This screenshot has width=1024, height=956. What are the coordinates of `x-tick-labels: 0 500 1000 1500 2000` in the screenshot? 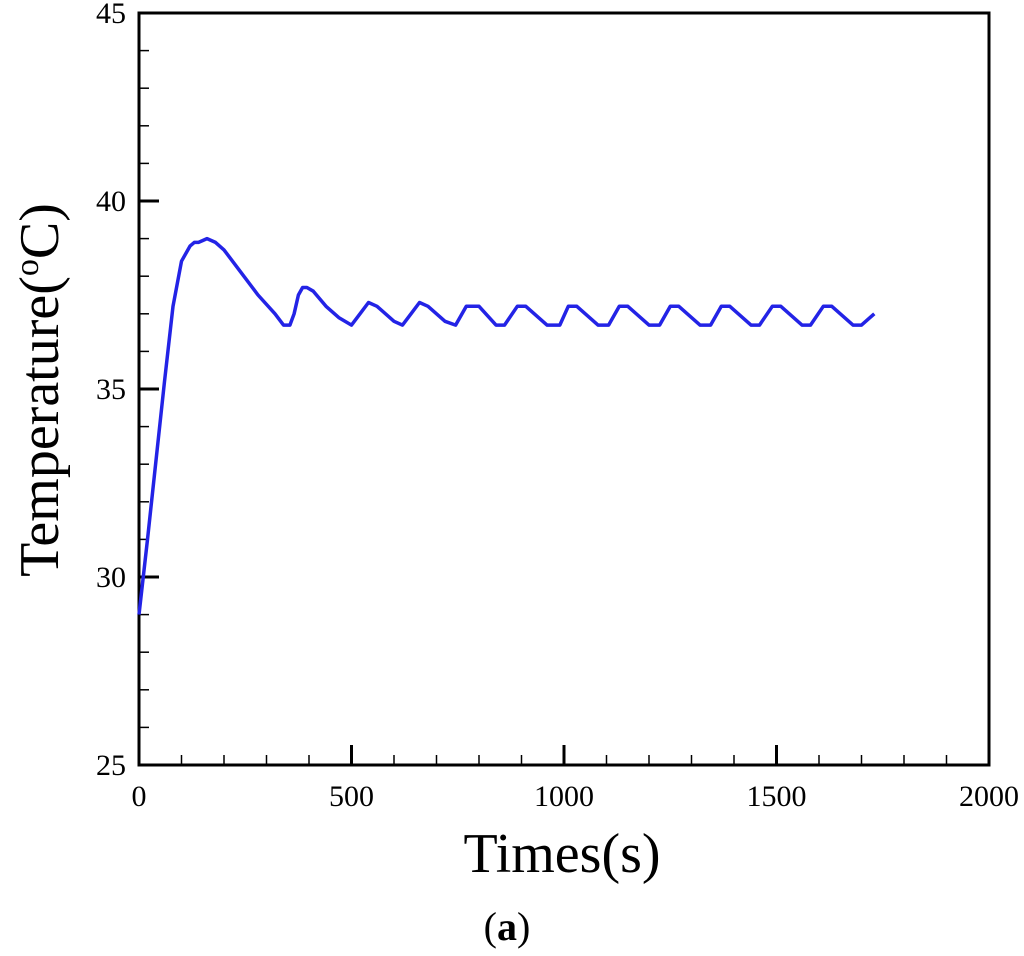 It's located at (576, 796).